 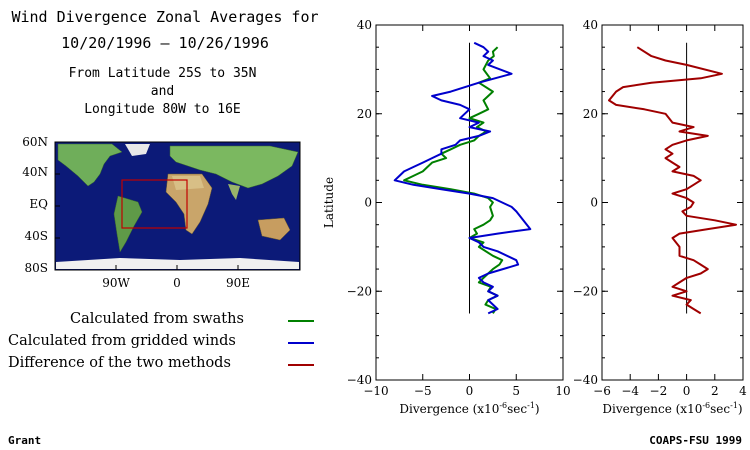 What do you see at coordinates (301, 343) in the screenshot?
I see `legend-swatch-gridded` at bounding box center [301, 343].